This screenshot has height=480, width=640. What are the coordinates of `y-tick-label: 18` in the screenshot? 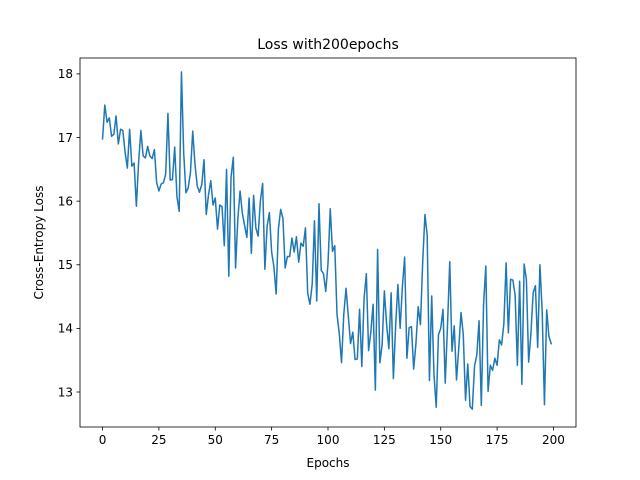 It's located at (65, 74).